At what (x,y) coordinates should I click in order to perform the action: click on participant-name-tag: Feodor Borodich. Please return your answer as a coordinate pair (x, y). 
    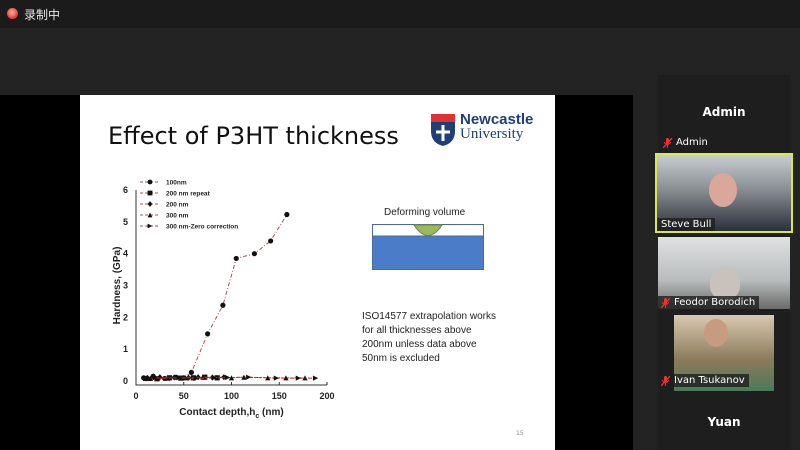
    Looking at the image, I should click on (709, 302).